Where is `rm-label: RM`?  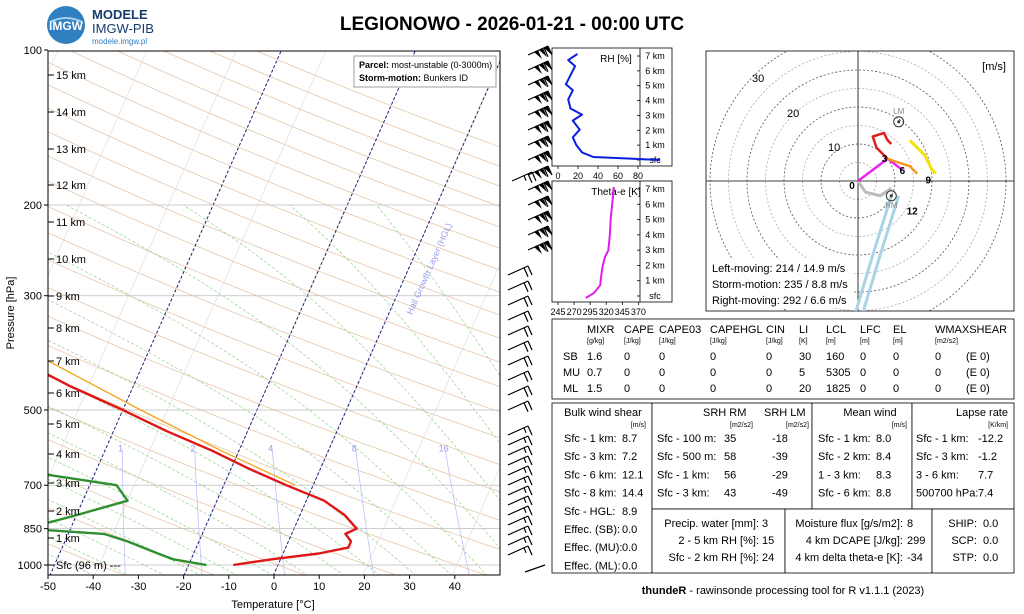 rm-label: RM is located at coordinates (891, 205).